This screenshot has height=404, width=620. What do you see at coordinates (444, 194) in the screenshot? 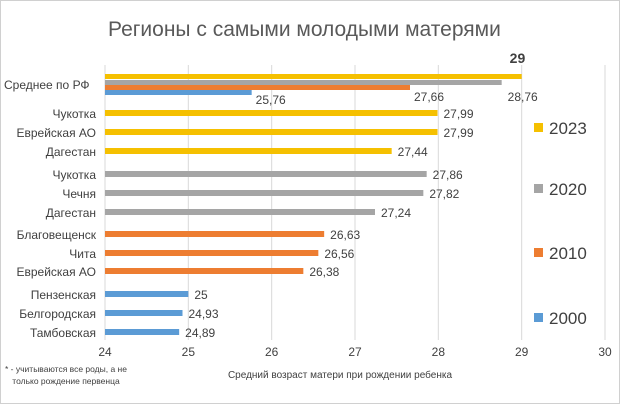
I see `data-label: 27,82` at bounding box center [444, 194].